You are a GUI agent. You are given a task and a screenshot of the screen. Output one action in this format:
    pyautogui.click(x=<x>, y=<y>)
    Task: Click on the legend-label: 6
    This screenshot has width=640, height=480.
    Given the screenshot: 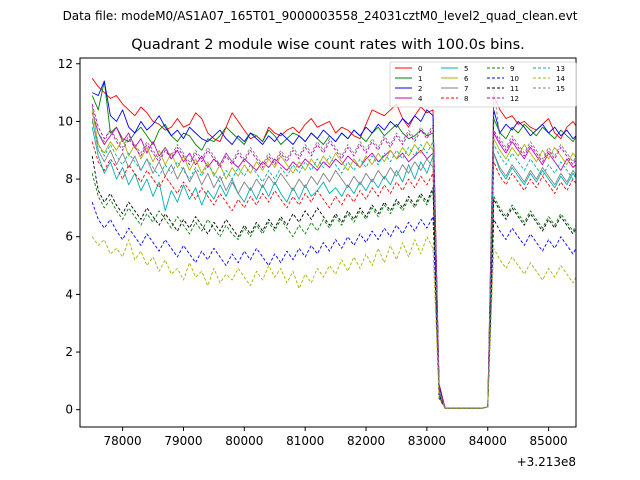 What is the action you would take?
    pyautogui.click(x=466, y=79)
    